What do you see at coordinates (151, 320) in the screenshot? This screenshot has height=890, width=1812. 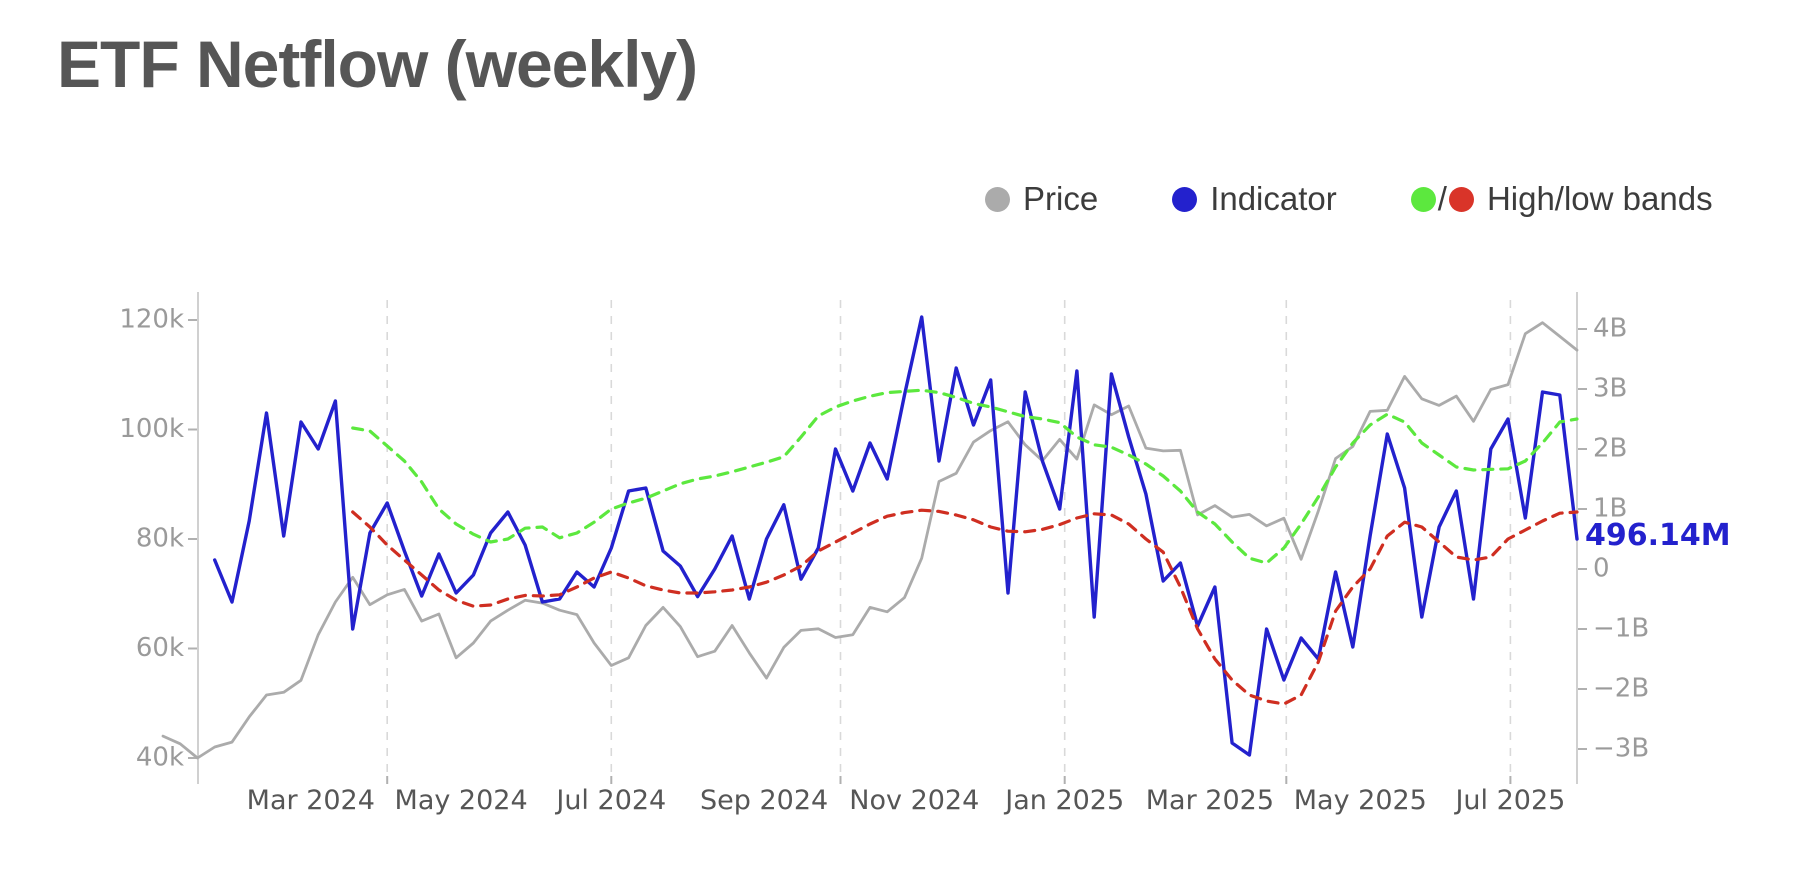 I see `left-axis-tick-label: 120k` at bounding box center [151, 320].